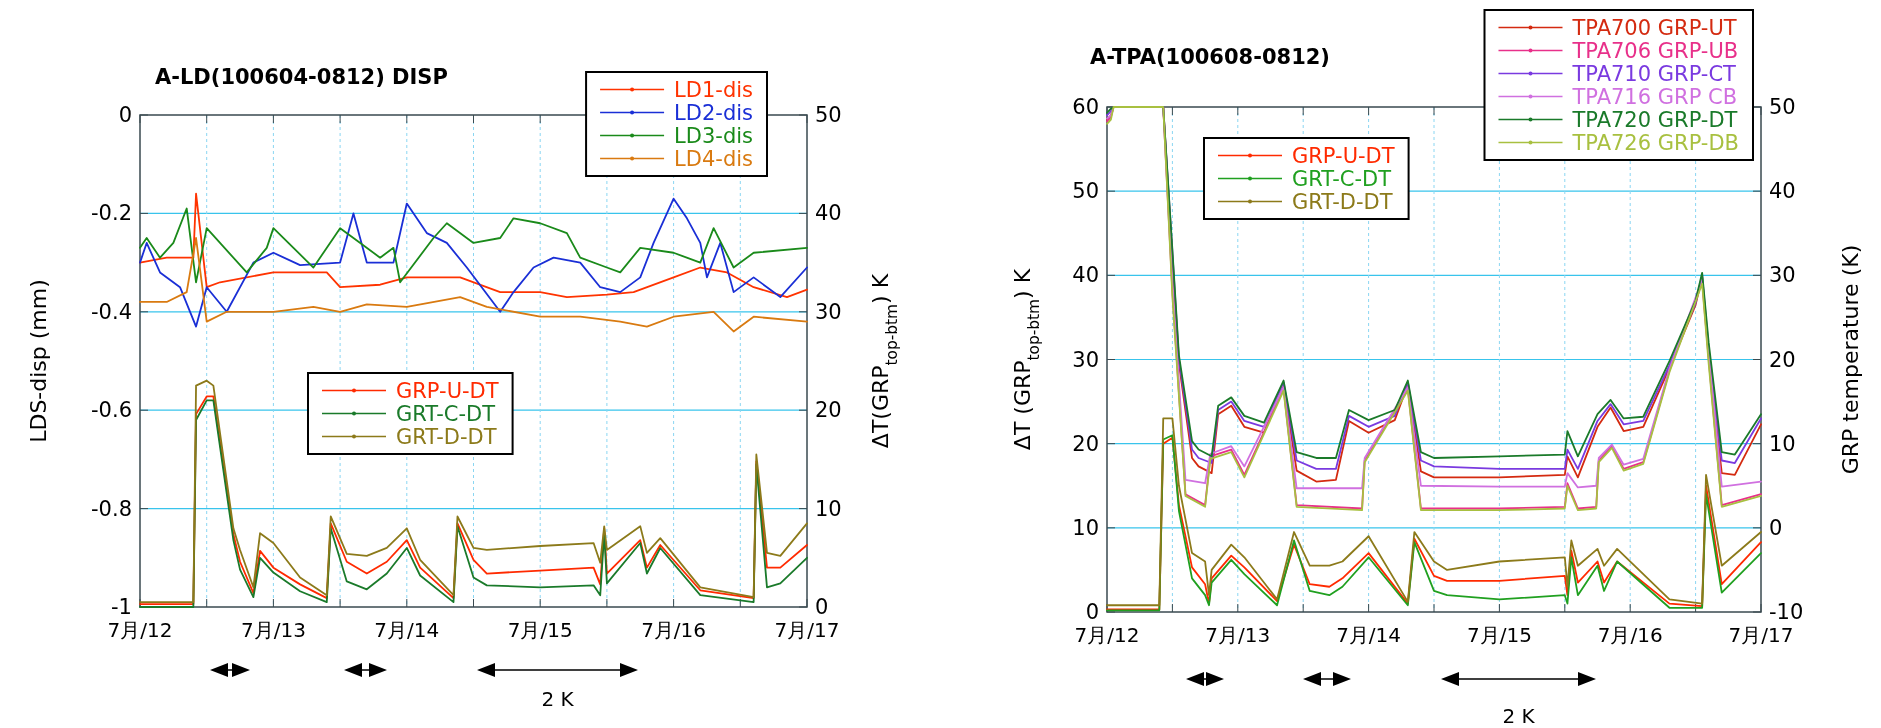 This screenshot has width=1881, height=728. What do you see at coordinates (1654, 96) in the screenshot?
I see `legend-label: TPA716 GRP CB` at bounding box center [1654, 96].